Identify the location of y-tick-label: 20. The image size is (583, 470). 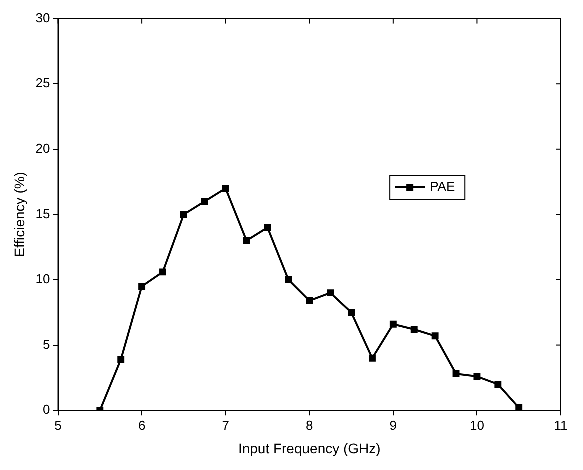
(43, 148).